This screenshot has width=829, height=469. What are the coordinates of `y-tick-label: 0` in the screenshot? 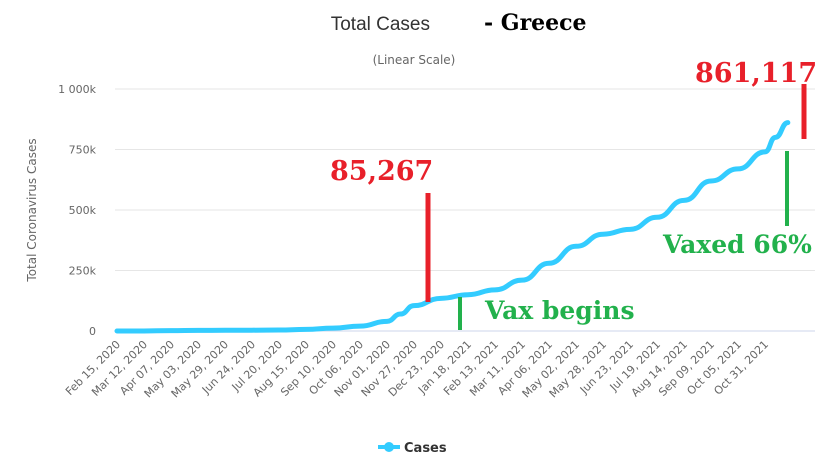 It's located at (92, 331).